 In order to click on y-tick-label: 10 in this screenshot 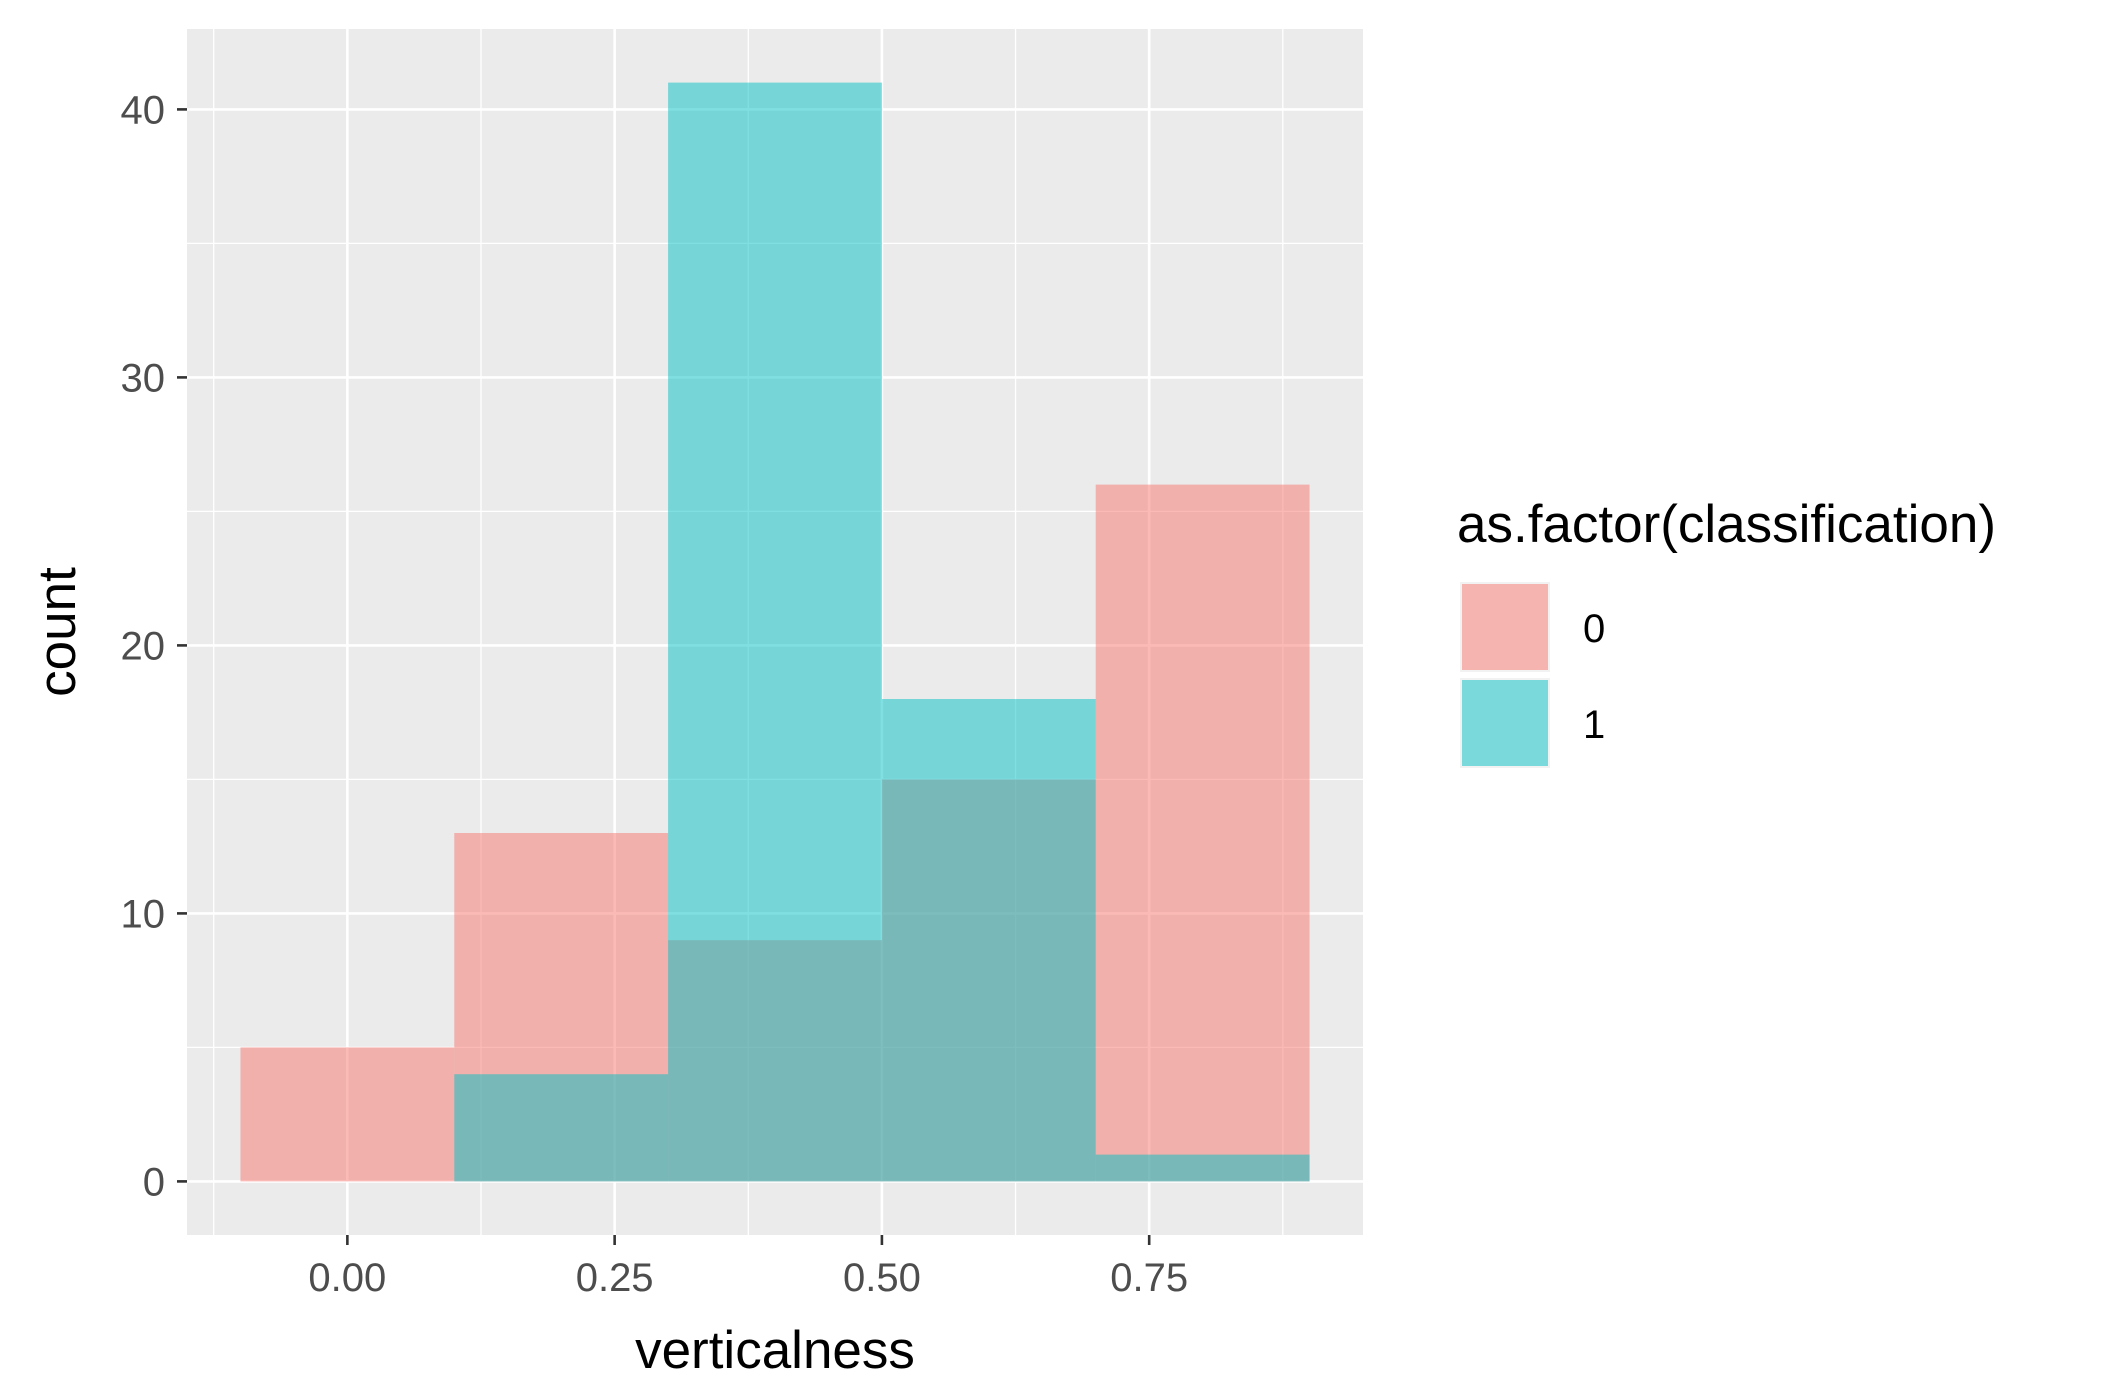, I will do `click(143, 914)`.